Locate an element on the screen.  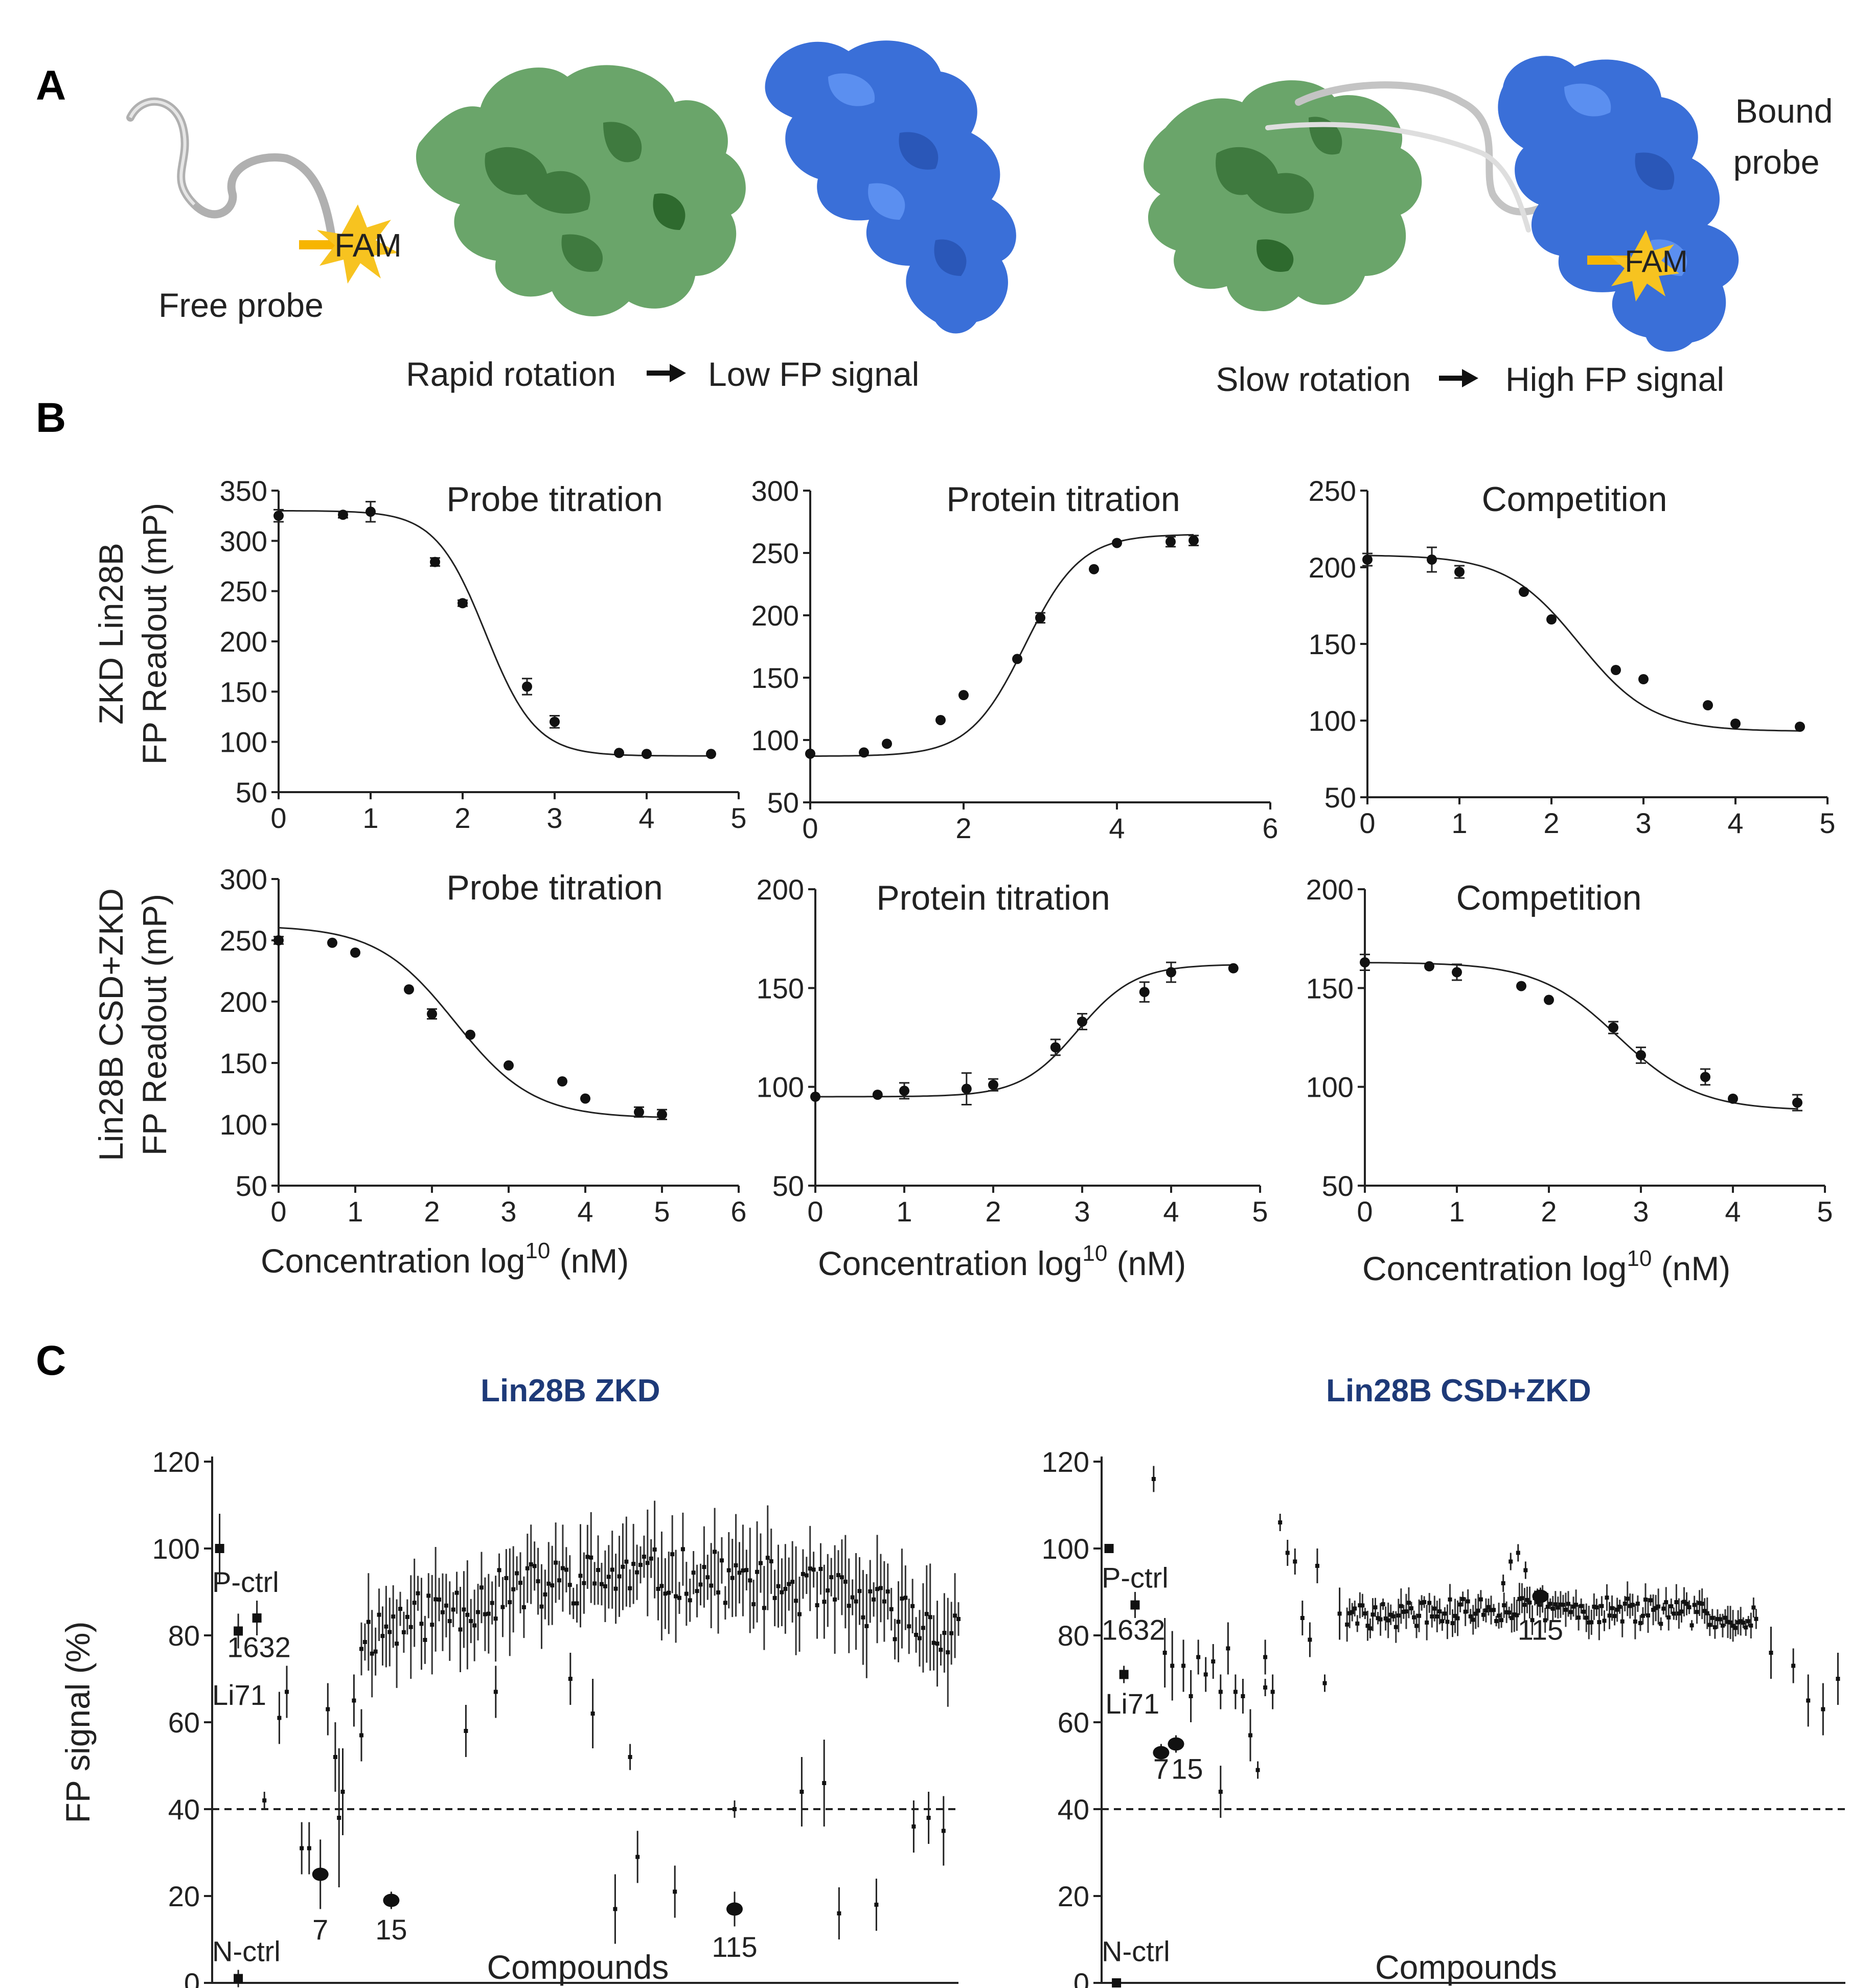
point-annotation: P-ctrl is located at coordinates (245, 1582).